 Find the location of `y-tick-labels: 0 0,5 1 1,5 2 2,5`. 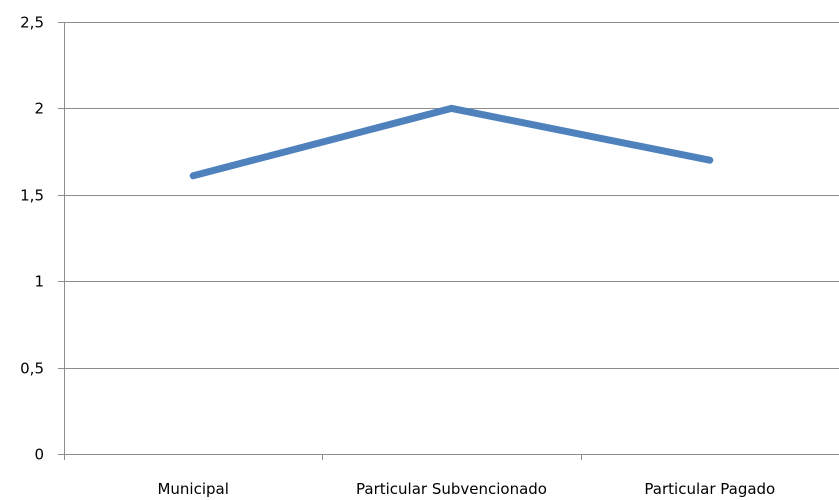

y-tick-labels: 0 0,5 1 1,5 2 2,5 is located at coordinates (32, 239).